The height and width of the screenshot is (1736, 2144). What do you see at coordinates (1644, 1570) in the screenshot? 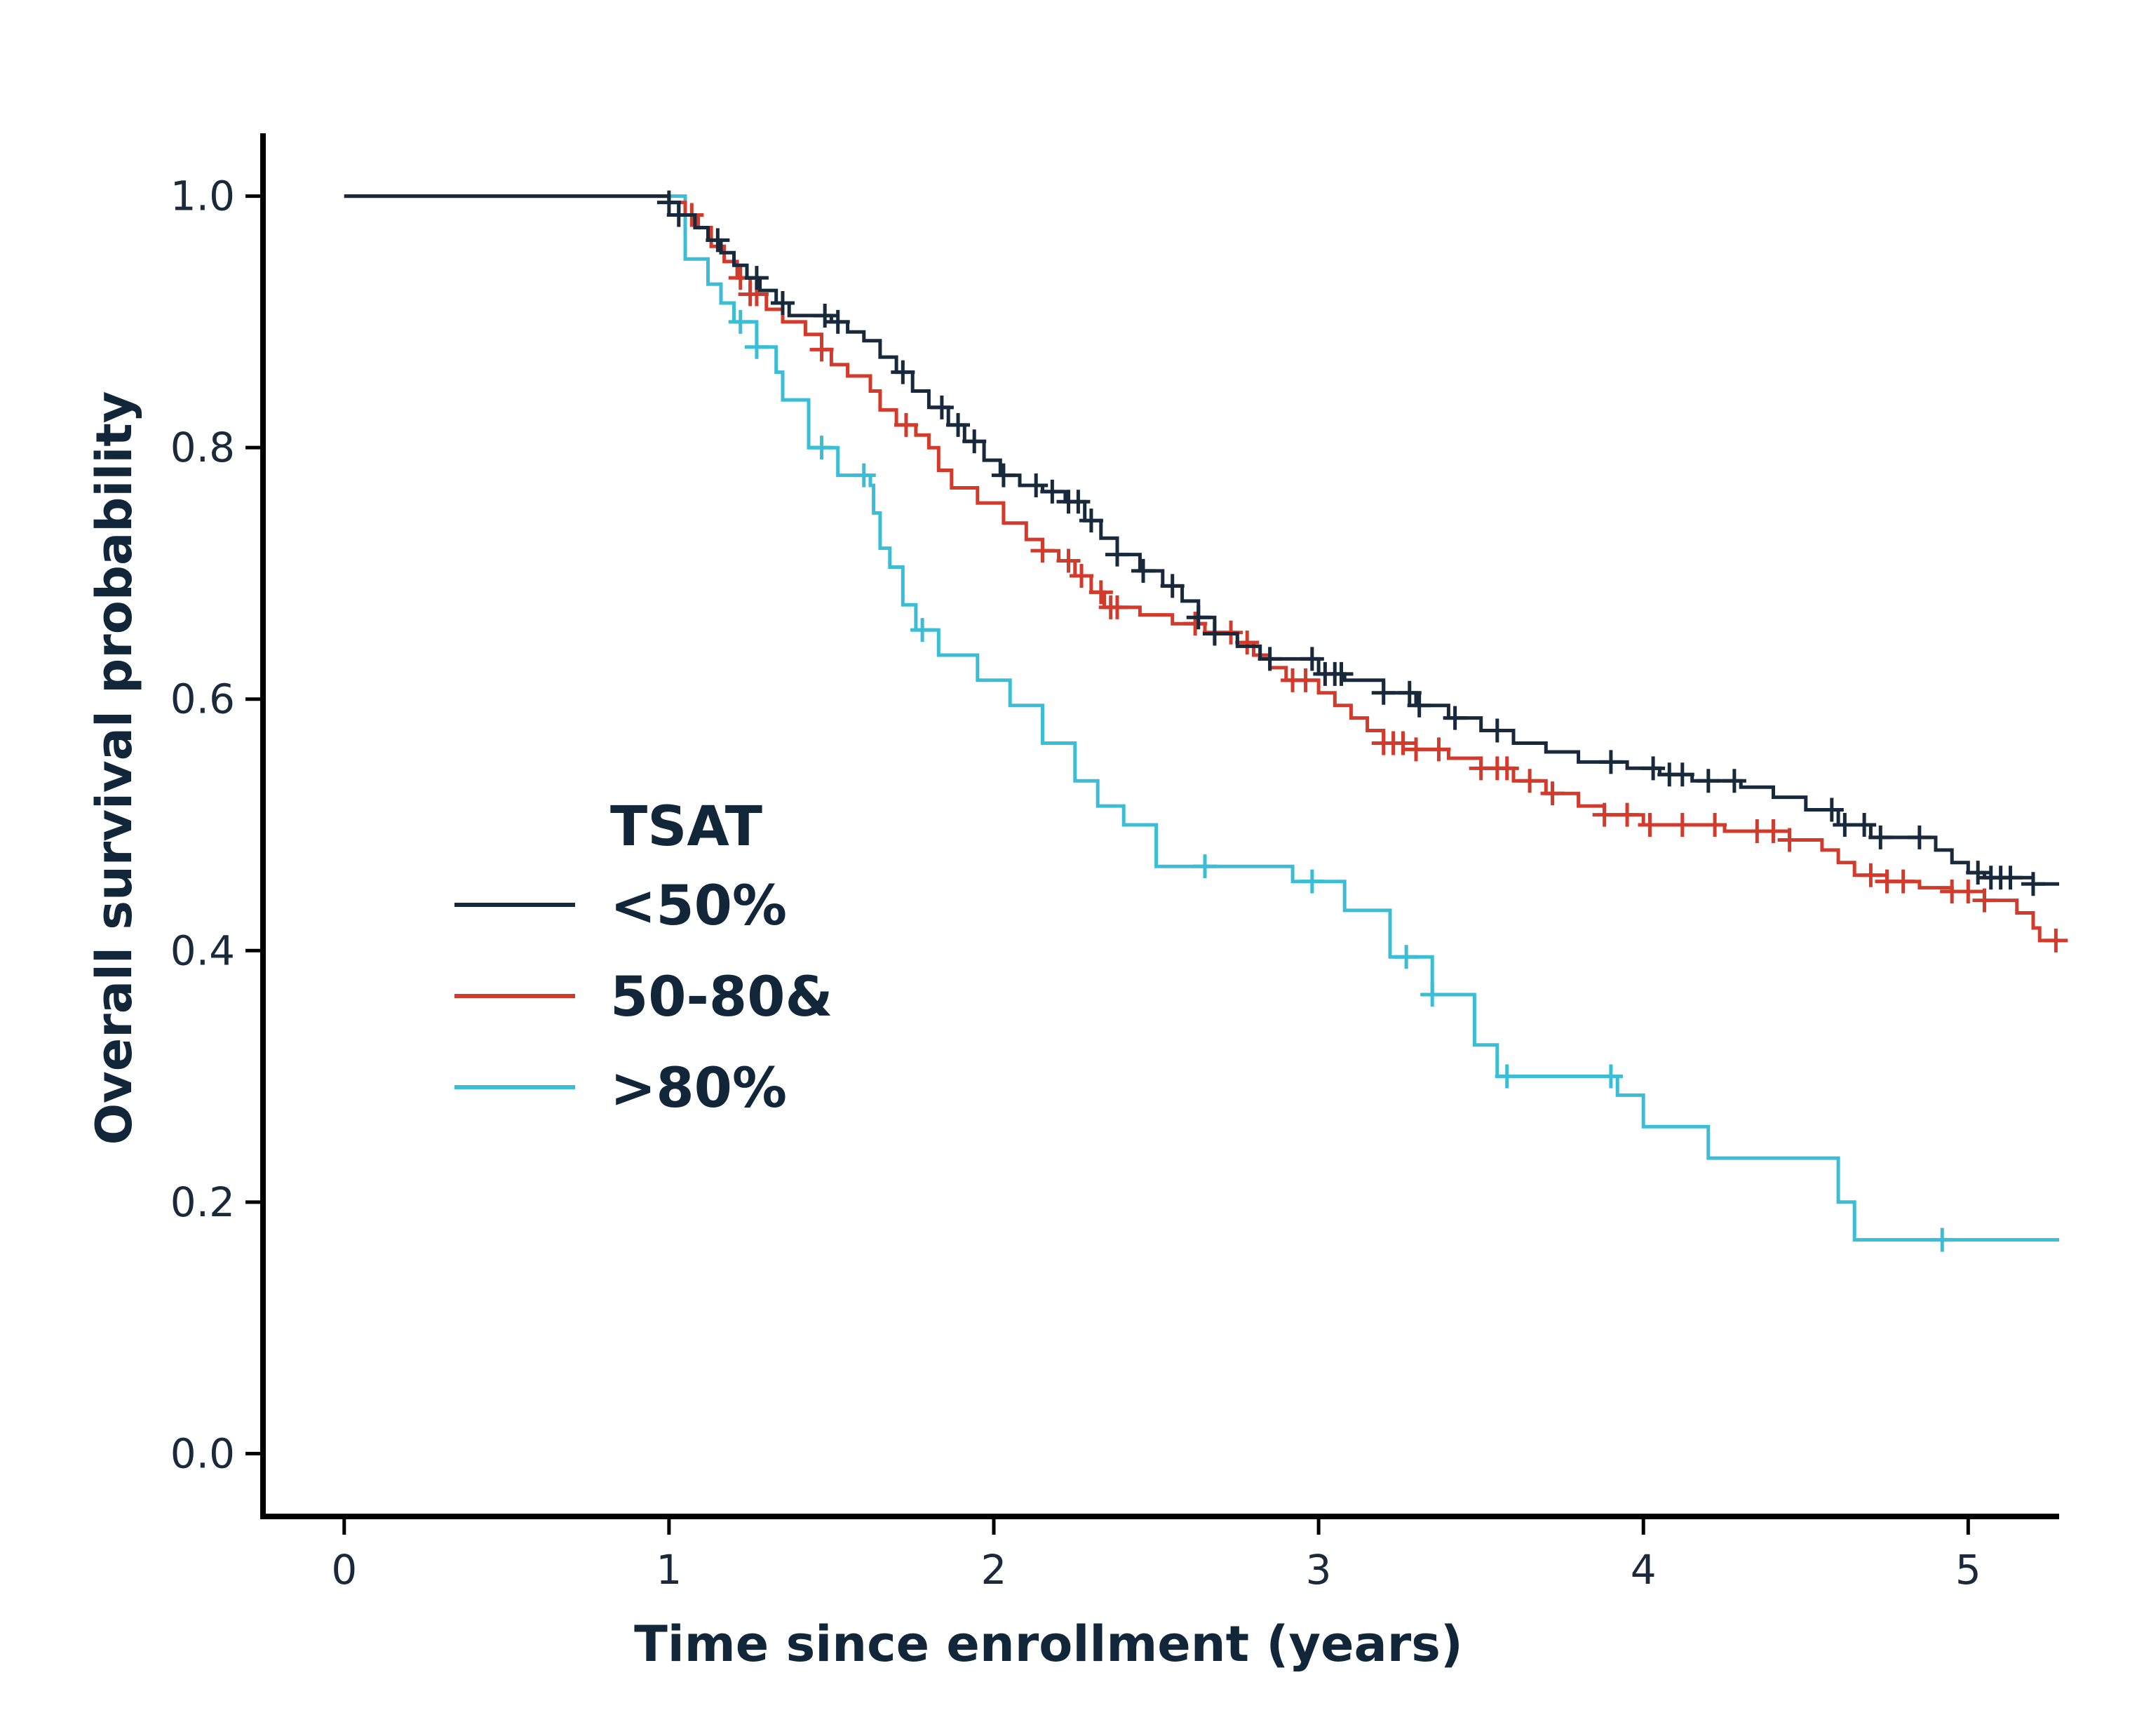
I see `x-tick-label: 4` at bounding box center [1644, 1570].